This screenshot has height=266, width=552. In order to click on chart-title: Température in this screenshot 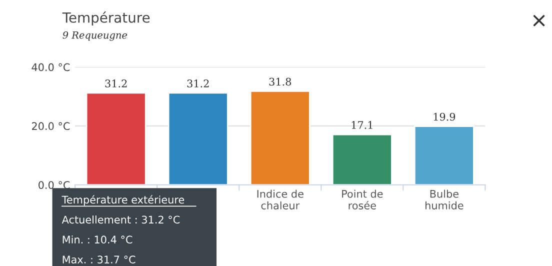, I will do `click(106, 19)`.